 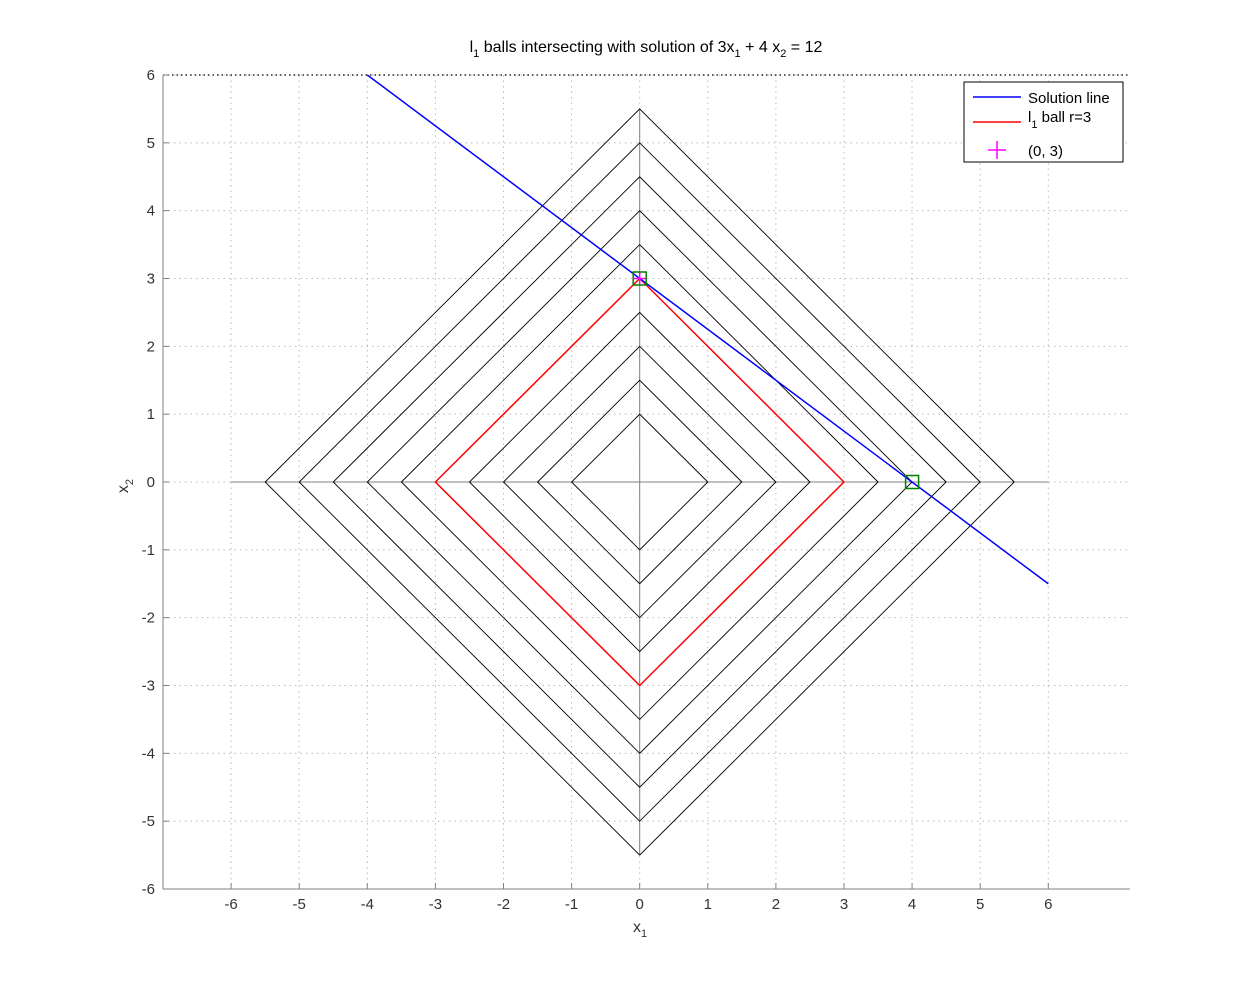 What do you see at coordinates (640, 904) in the screenshot?
I see `x-tick-label: 0` at bounding box center [640, 904].